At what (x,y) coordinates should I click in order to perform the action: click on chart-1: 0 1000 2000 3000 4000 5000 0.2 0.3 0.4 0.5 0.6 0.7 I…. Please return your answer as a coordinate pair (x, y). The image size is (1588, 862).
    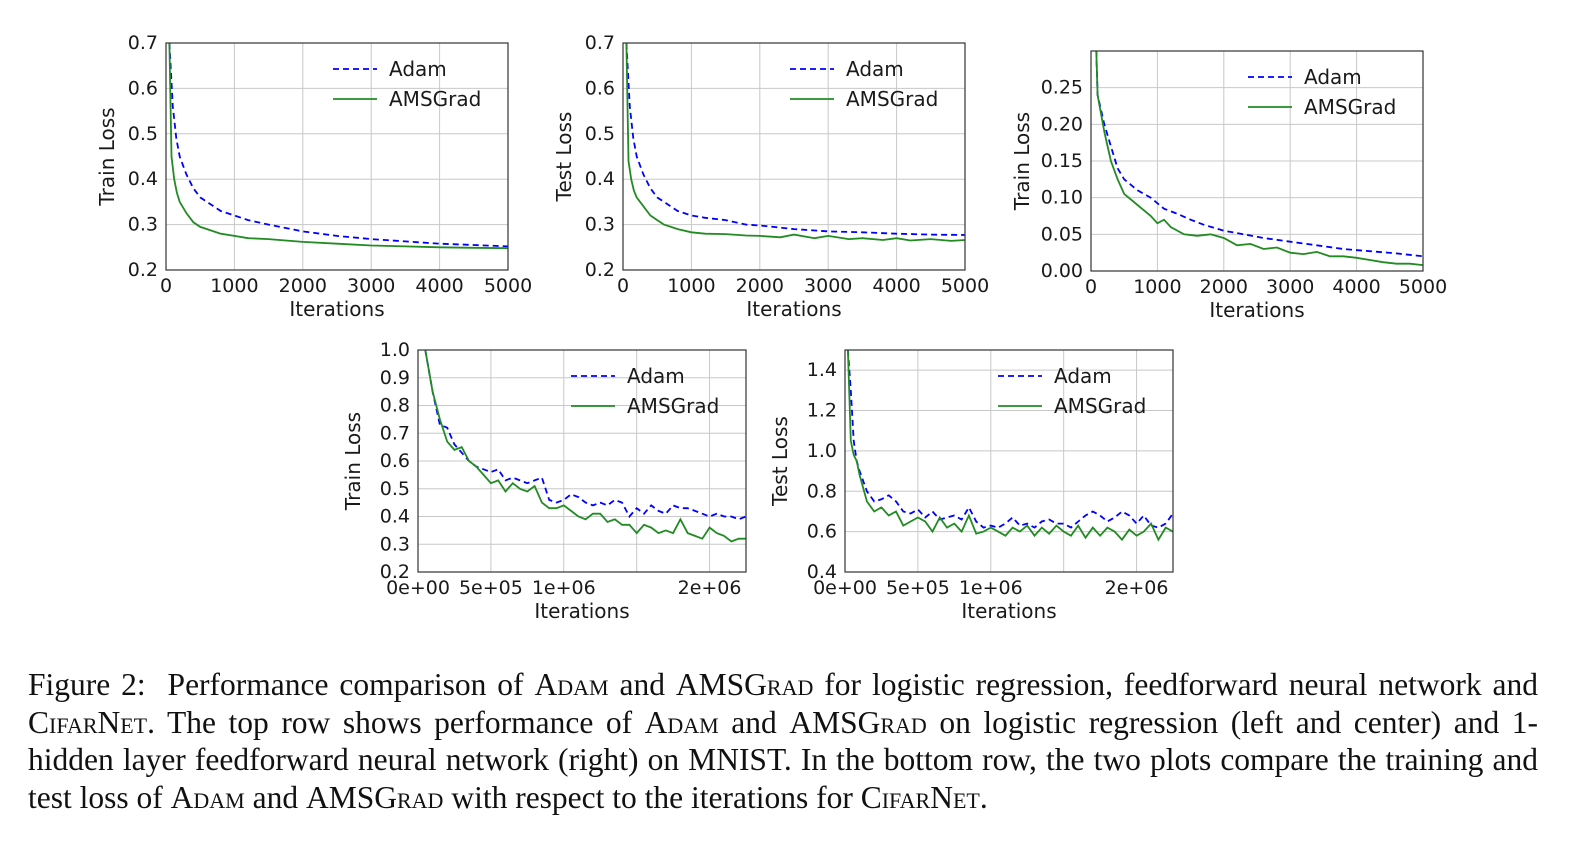
    Looking at the image, I should click on (313, 176).